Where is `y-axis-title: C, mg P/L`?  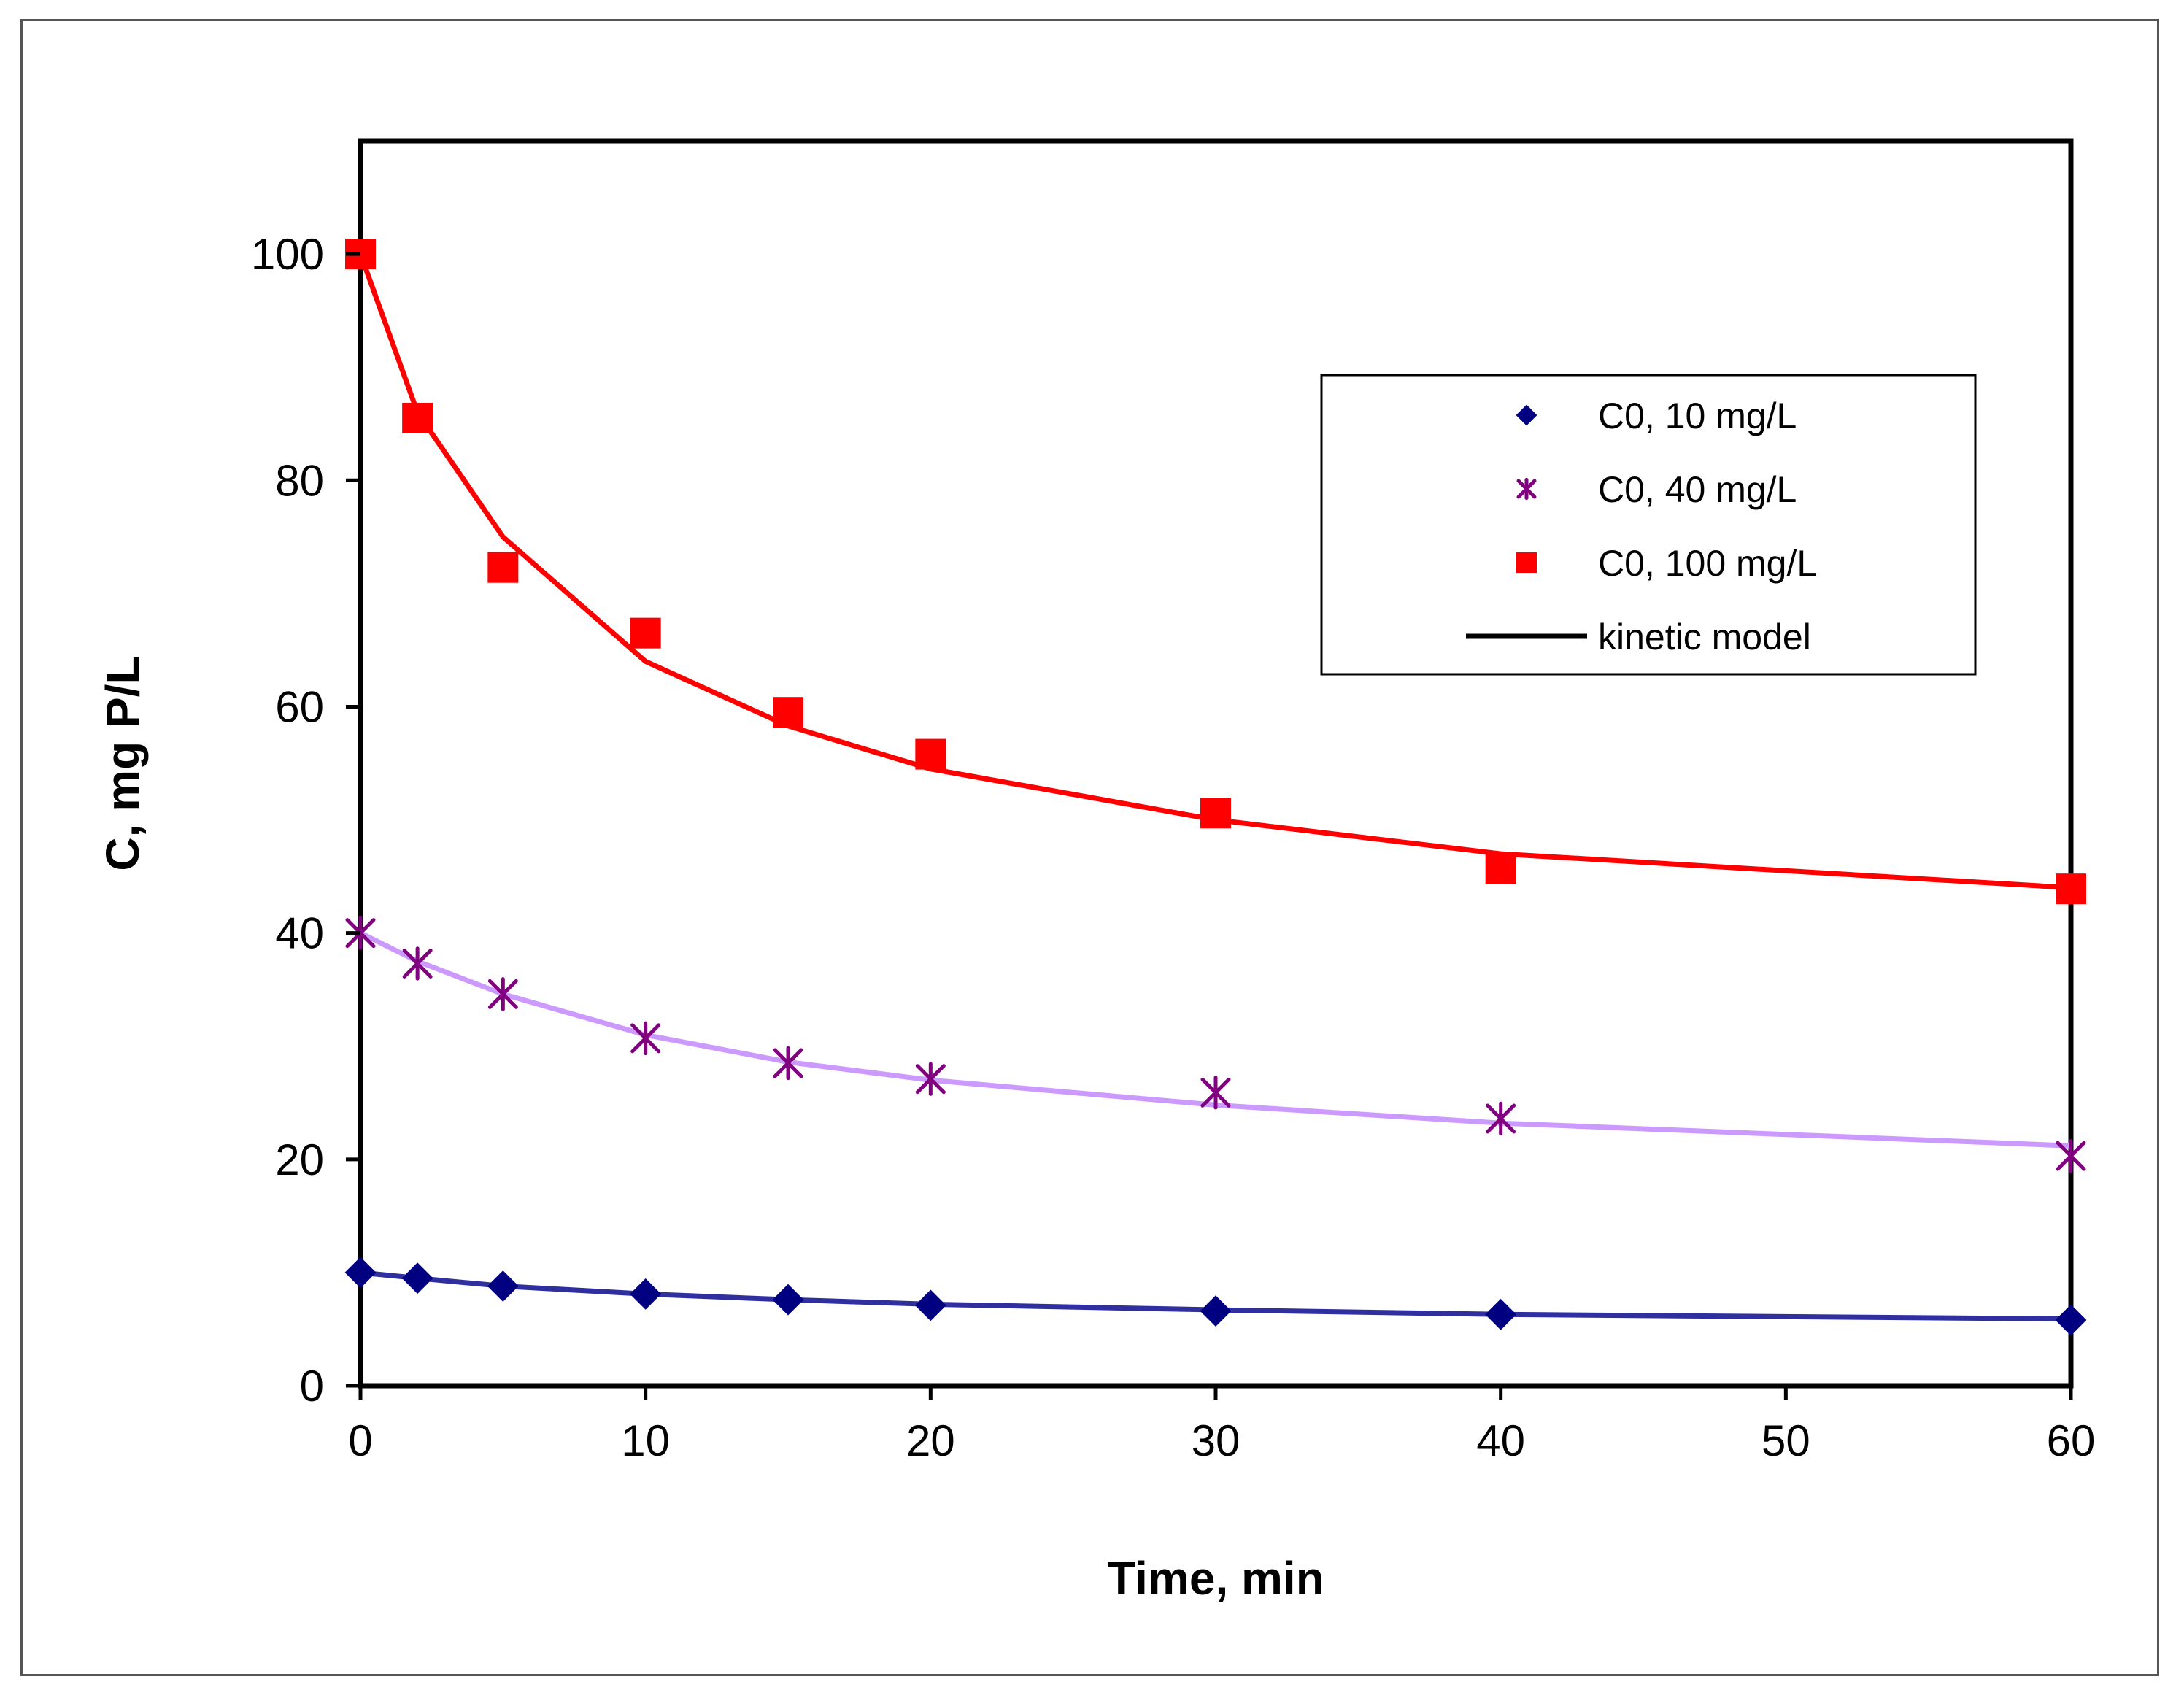 y-axis-title: C, mg P/L is located at coordinates (122, 763).